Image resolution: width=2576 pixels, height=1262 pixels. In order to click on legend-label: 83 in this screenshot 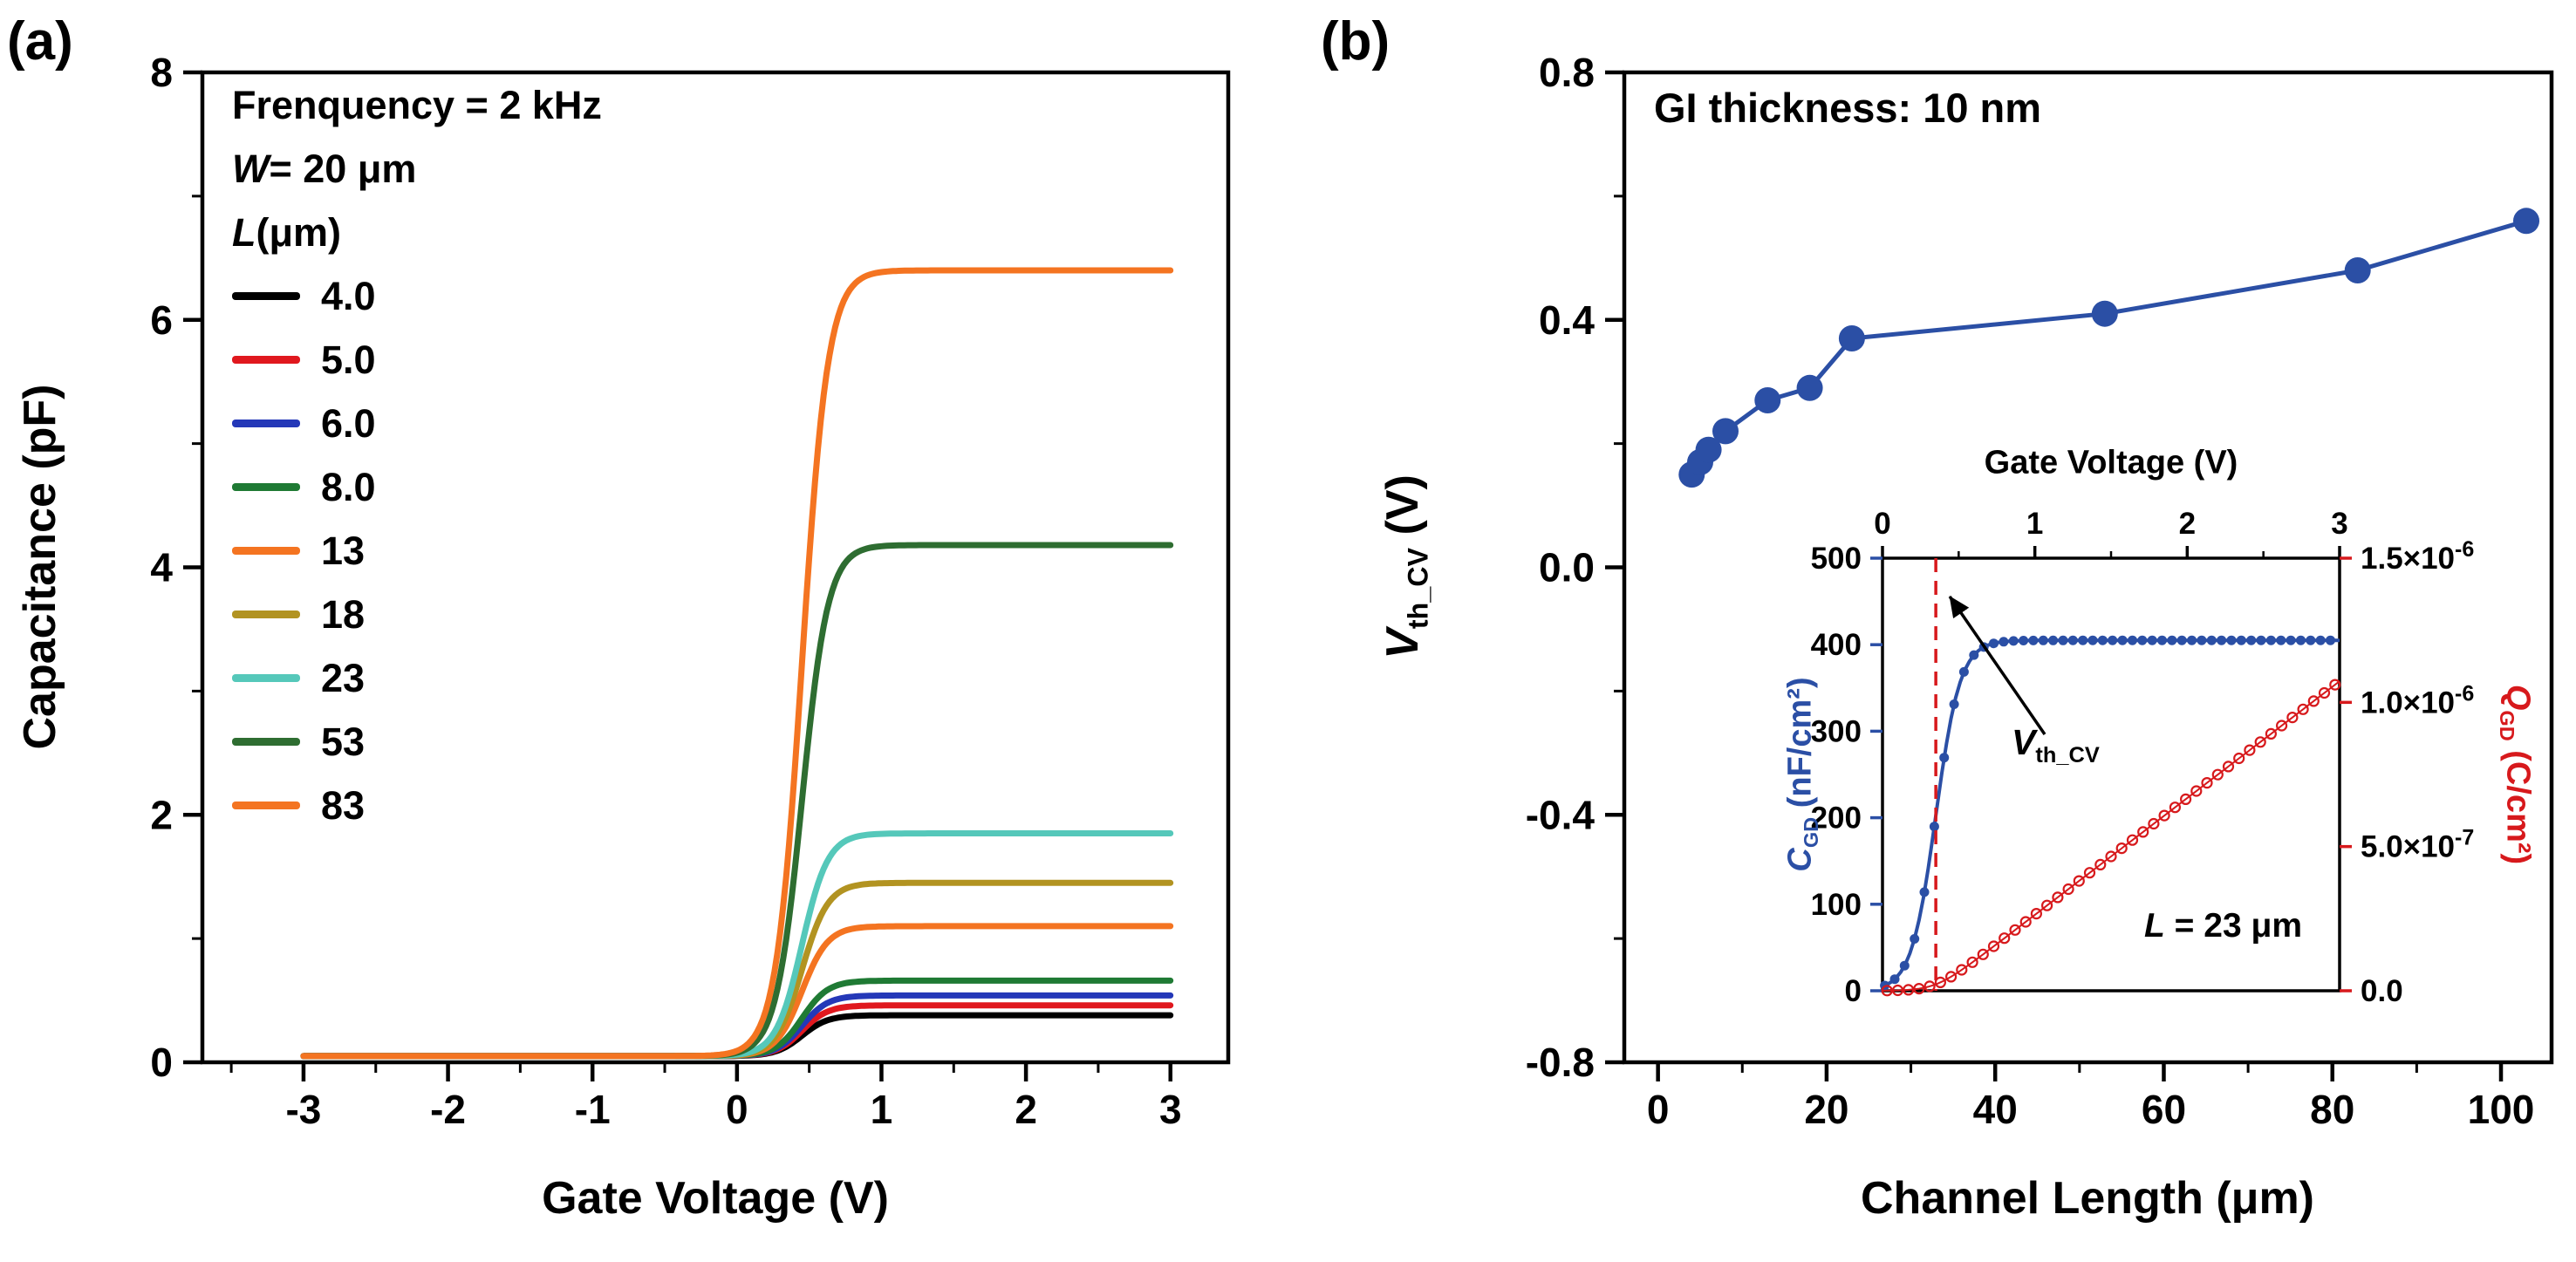, I will do `click(343, 805)`.